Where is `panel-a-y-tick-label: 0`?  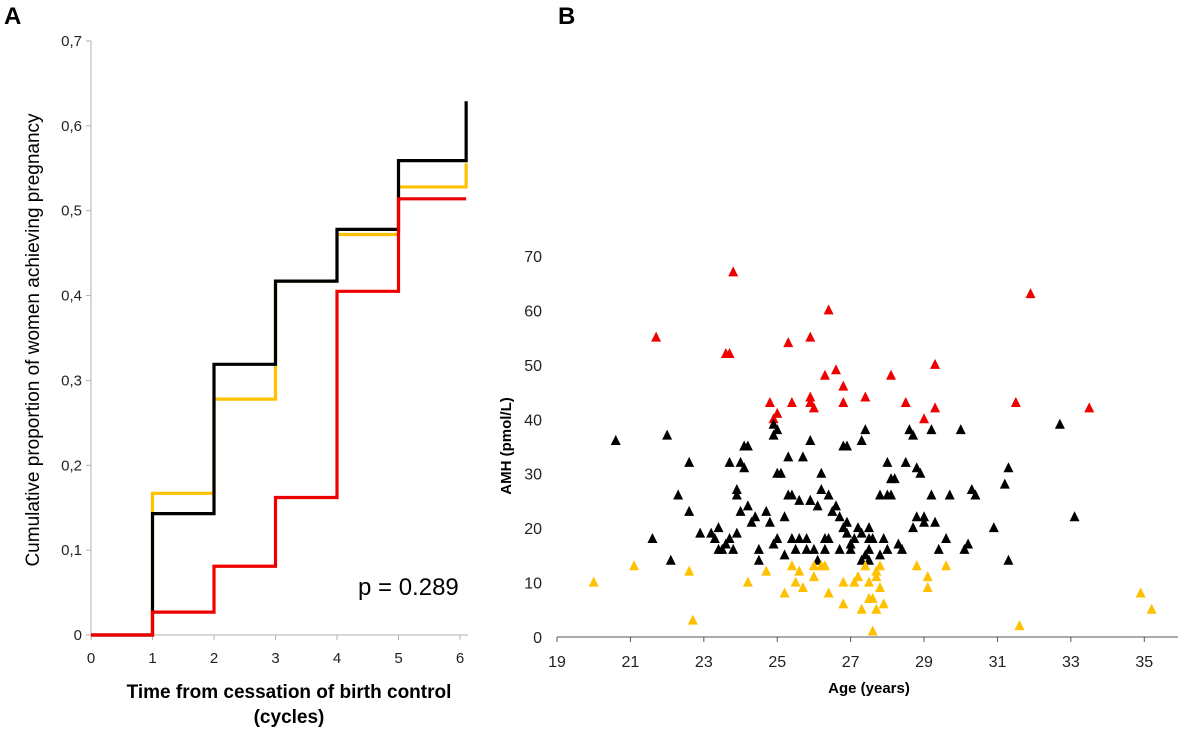 panel-a-y-tick-label: 0 is located at coordinates (78, 635).